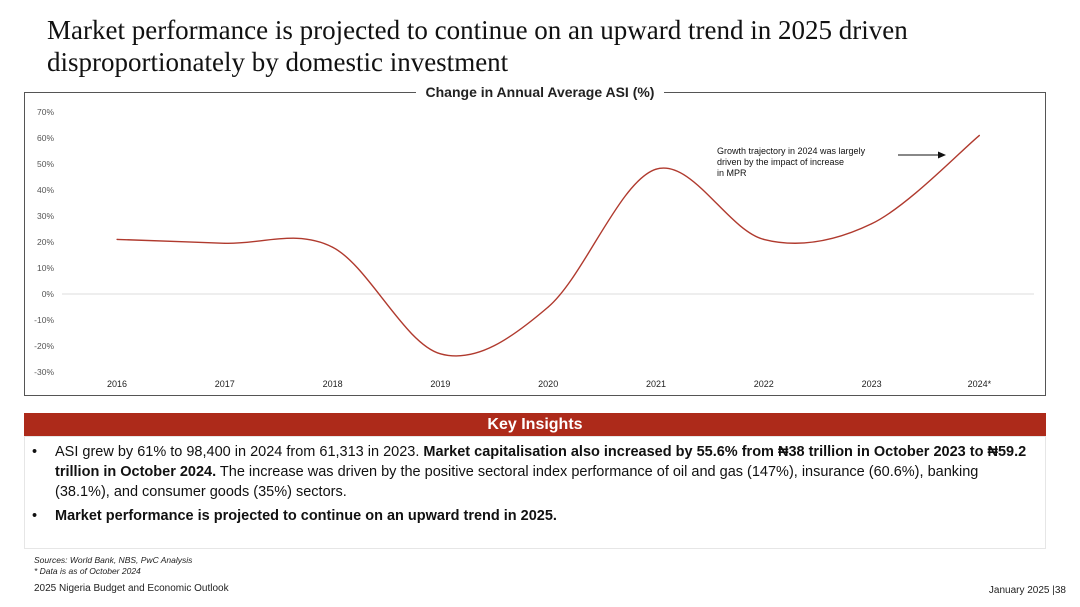  I want to click on annotation-line-3: in MPR, so click(732, 173).